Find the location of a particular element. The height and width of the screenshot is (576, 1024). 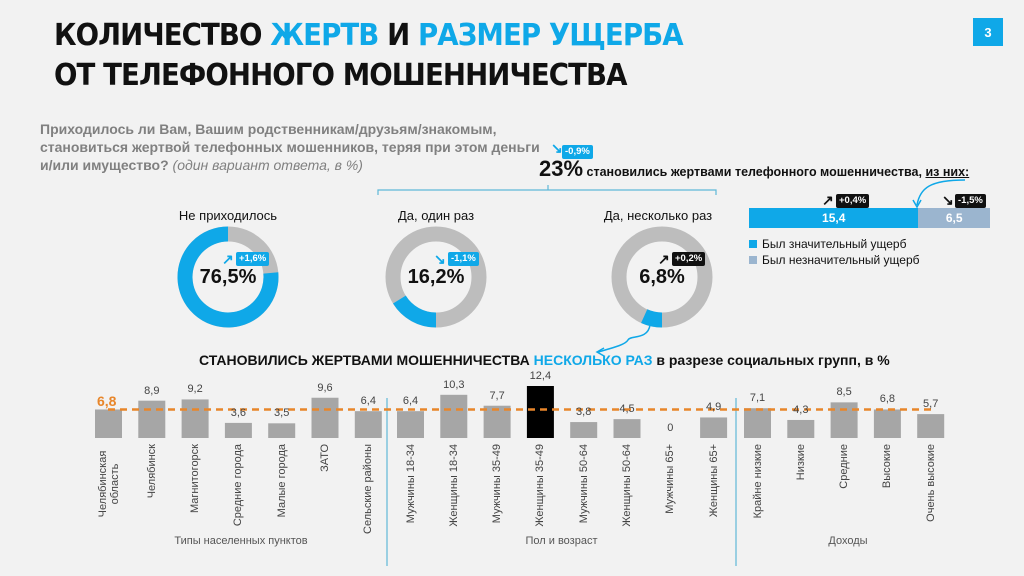

curved-arrow-donut-head is located at coordinates (600, 352).